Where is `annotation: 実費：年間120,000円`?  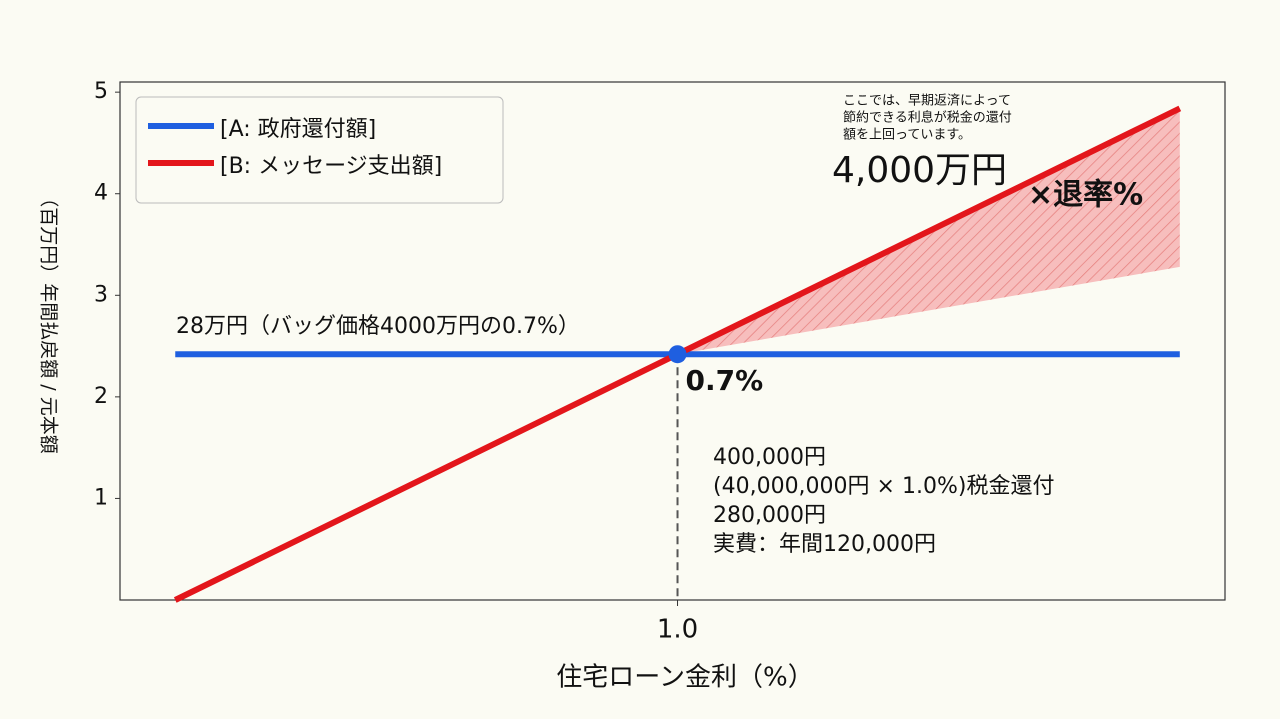
annotation: 実費：年間120,000円 is located at coordinates (824, 544).